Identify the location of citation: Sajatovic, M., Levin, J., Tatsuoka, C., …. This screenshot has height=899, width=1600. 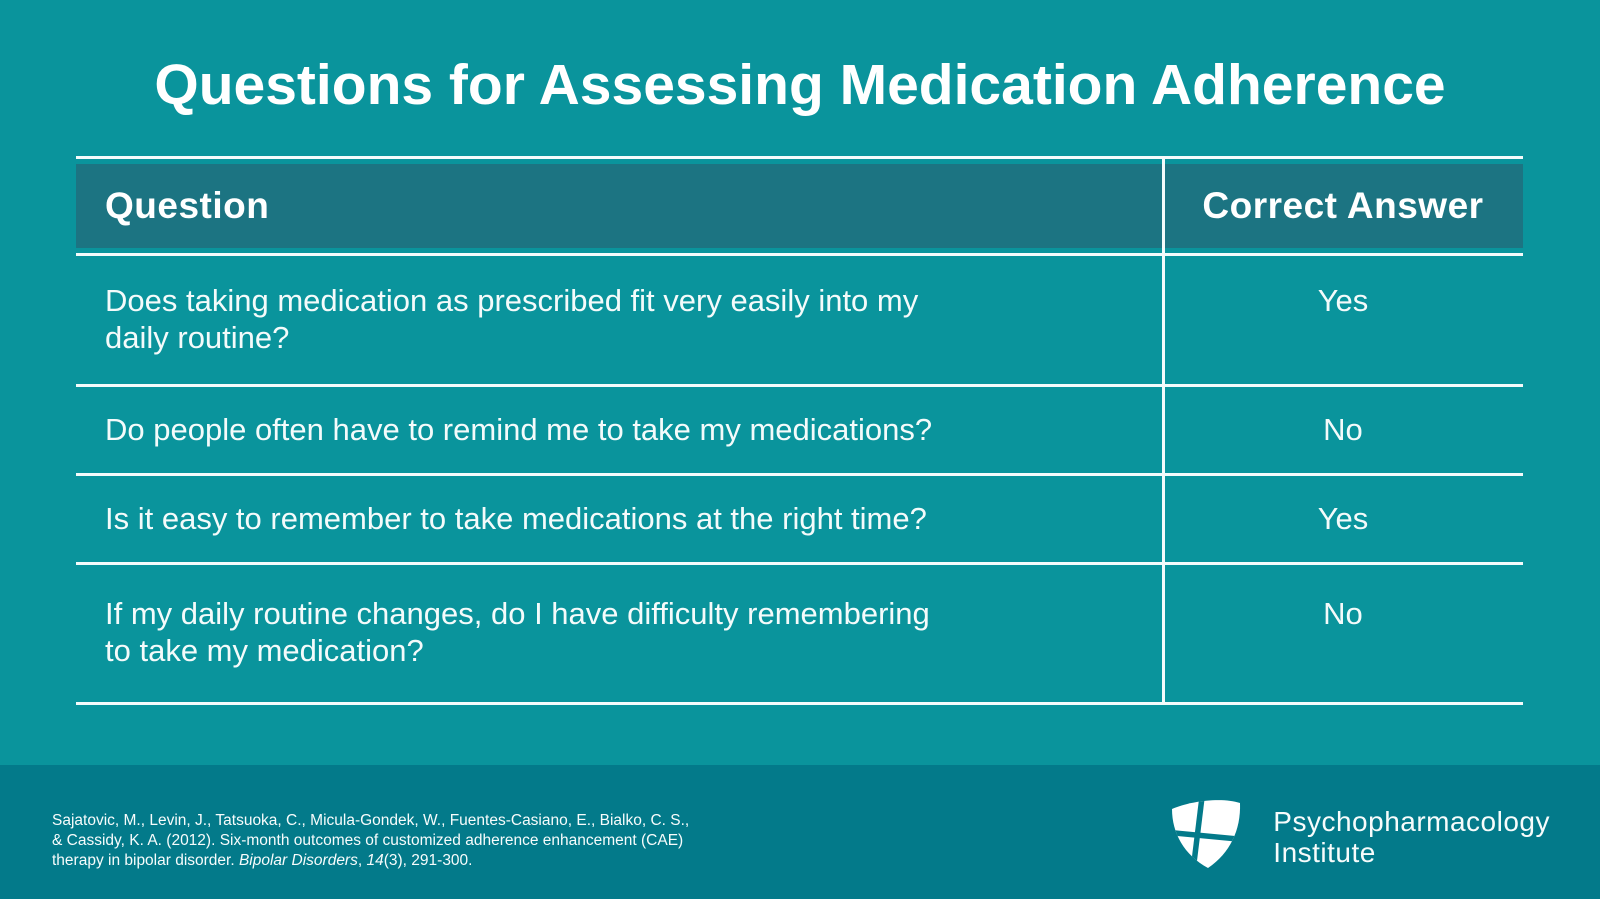
(370, 841).